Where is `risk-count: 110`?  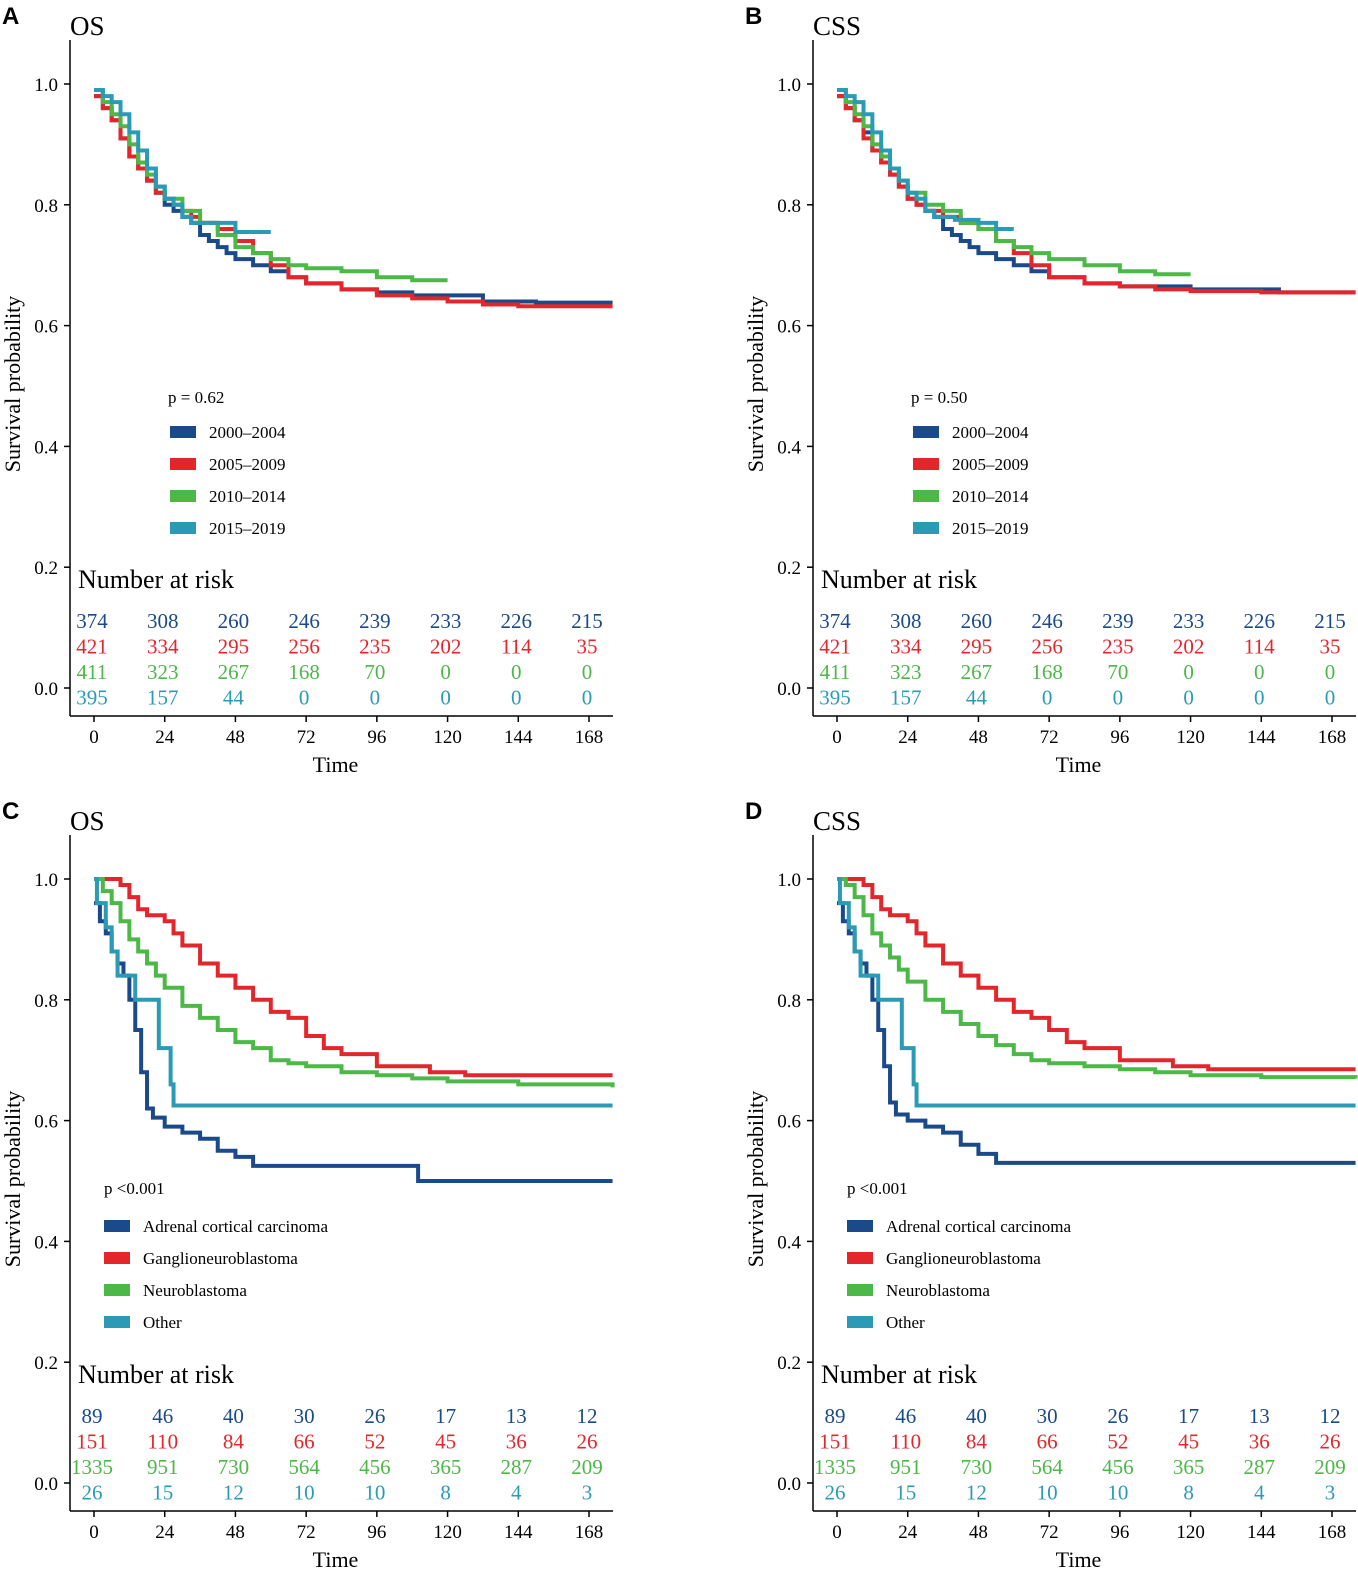
risk-count: 110 is located at coordinates (162, 1442).